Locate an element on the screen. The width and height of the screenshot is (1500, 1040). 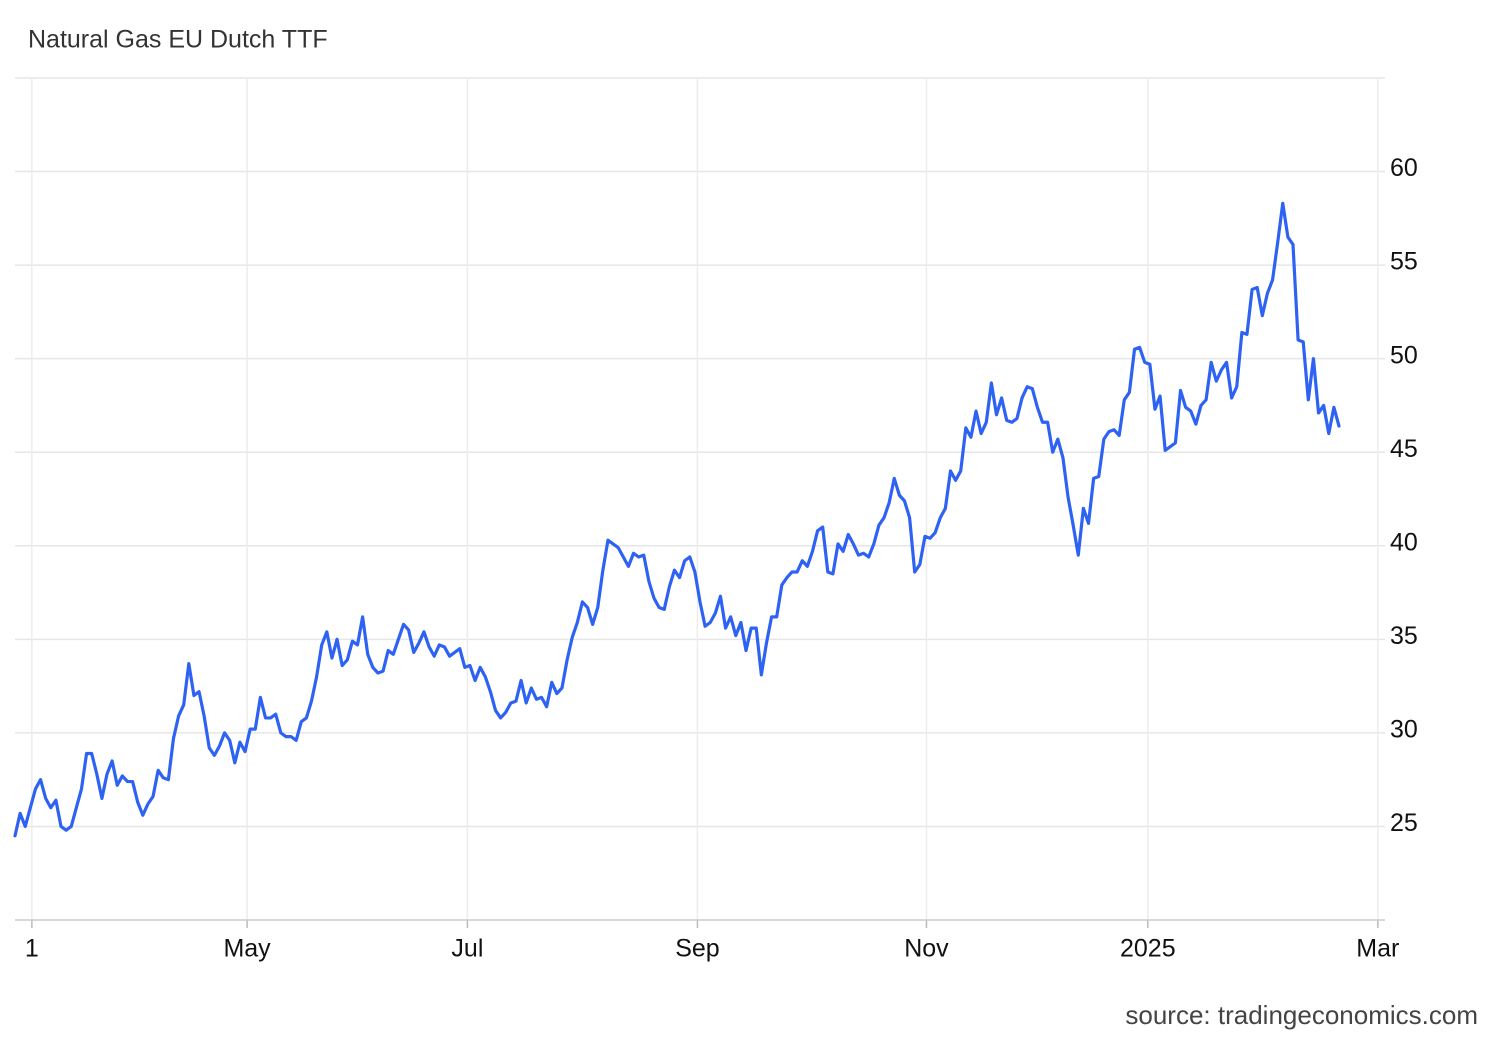
x-tick-label: Nov is located at coordinates (926, 949).